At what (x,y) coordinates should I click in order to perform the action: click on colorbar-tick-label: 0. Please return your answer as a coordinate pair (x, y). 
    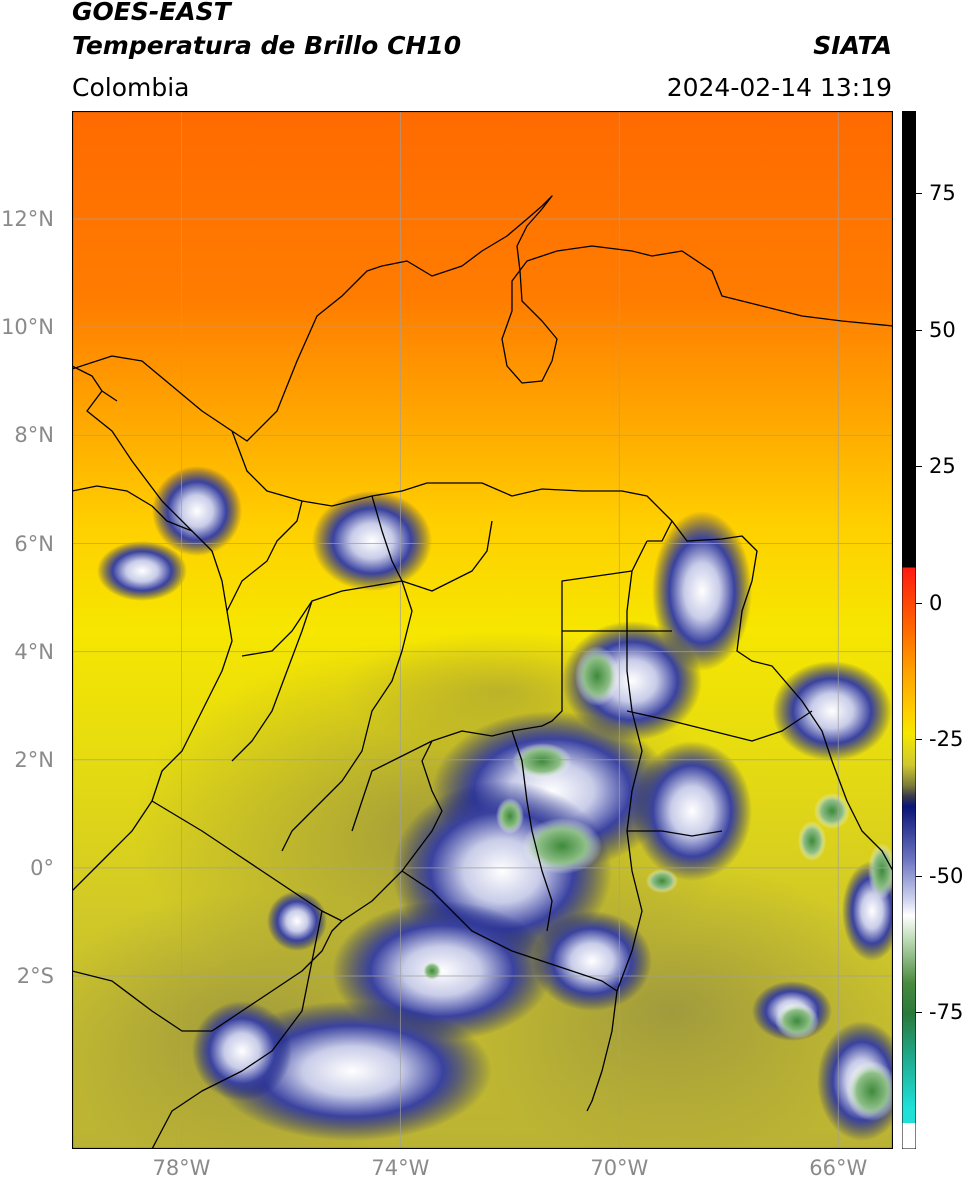
    Looking at the image, I should click on (936, 602).